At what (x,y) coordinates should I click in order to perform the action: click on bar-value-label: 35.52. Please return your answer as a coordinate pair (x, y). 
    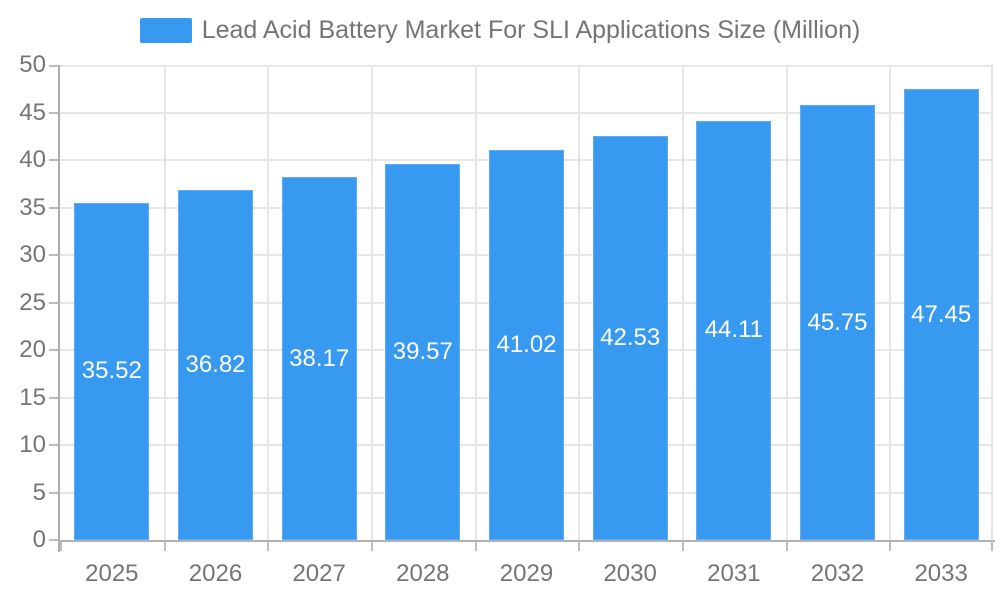
    Looking at the image, I should click on (111, 371).